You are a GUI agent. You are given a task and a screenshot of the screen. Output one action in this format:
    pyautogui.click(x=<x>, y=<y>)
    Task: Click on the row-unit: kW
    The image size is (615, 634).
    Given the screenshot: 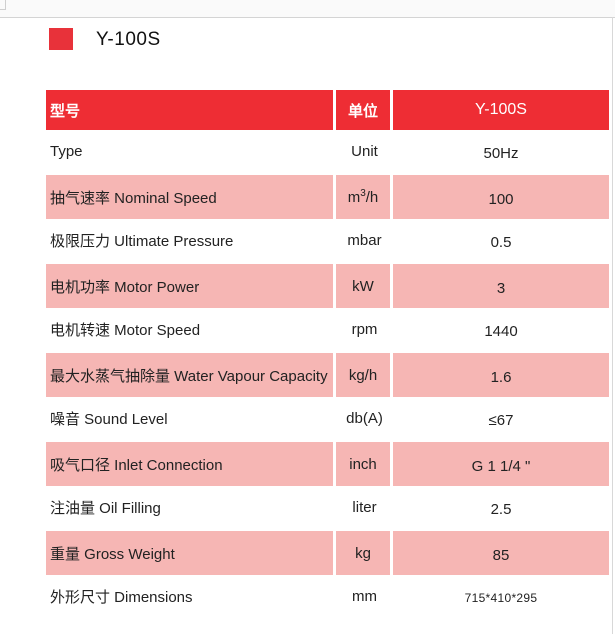 What is the action you would take?
    pyautogui.click(x=364, y=285)
    